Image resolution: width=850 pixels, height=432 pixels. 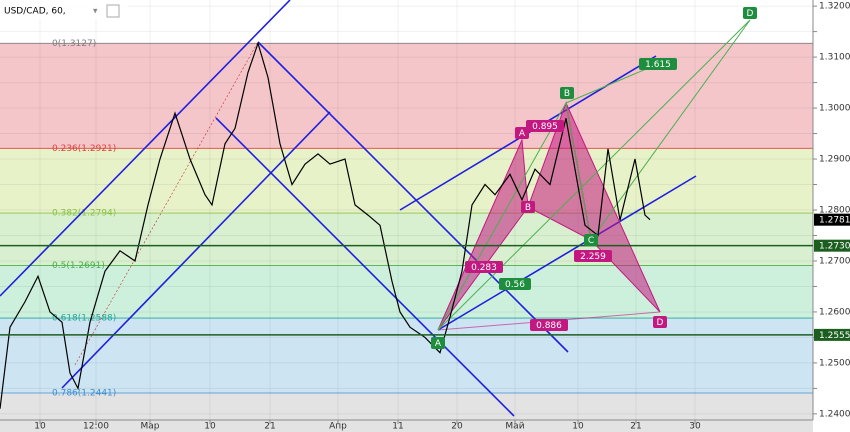 What do you see at coordinates (834, 109) in the screenshot?
I see `y-tick-label: 1.3000` at bounding box center [834, 109].